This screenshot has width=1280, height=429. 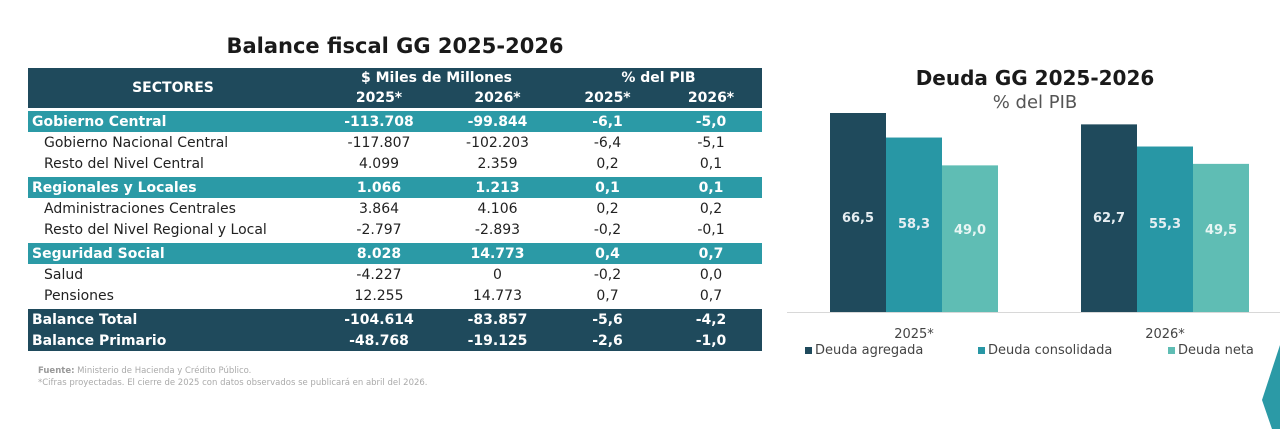 What do you see at coordinates (607, 121) in the screenshot?
I see `row-value: -6,1` at bounding box center [607, 121].